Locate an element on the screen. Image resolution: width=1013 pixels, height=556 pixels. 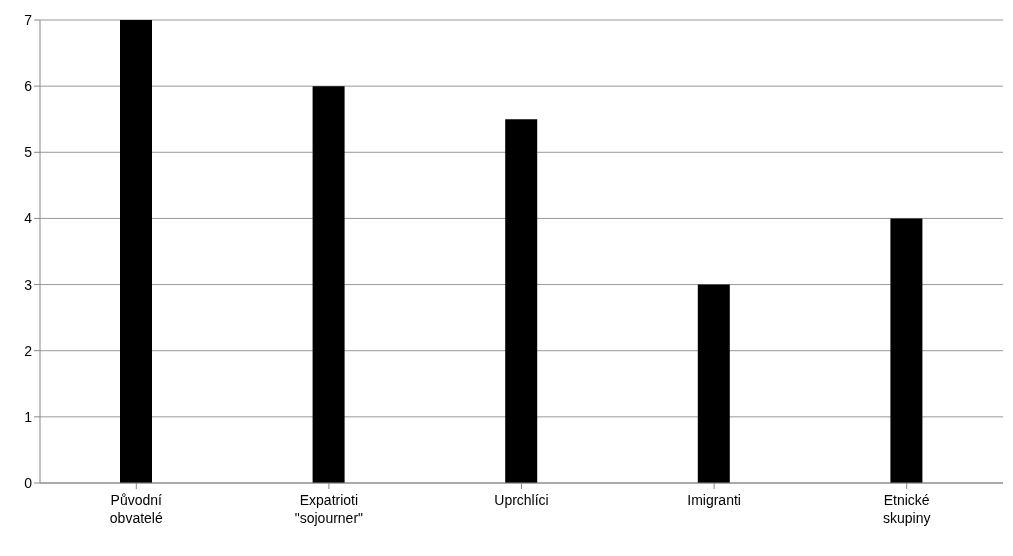
y-tick-label: 0 is located at coordinates (28, 482).